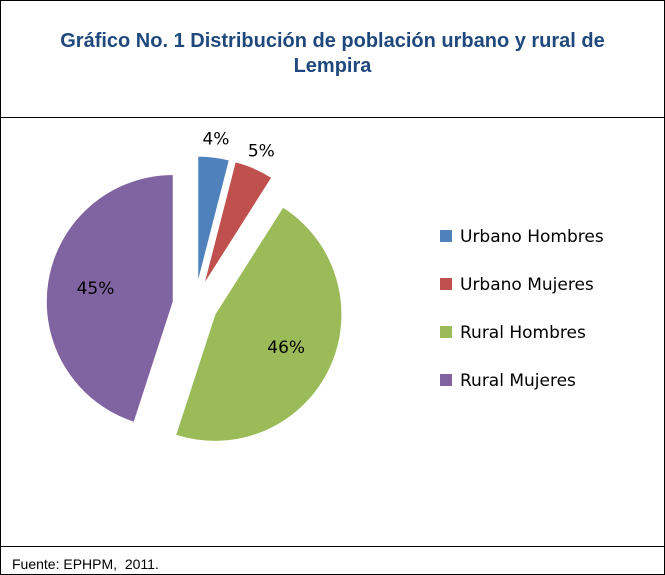  I want to click on data-label: 5%, so click(261, 152).